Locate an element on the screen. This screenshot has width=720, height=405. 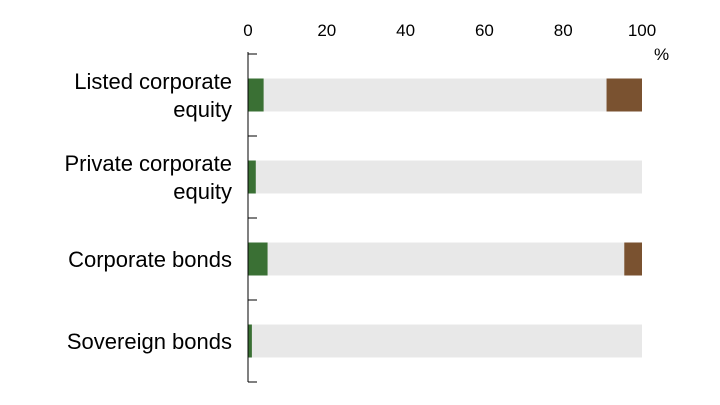
x-tick-label: 20 is located at coordinates (326, 30).